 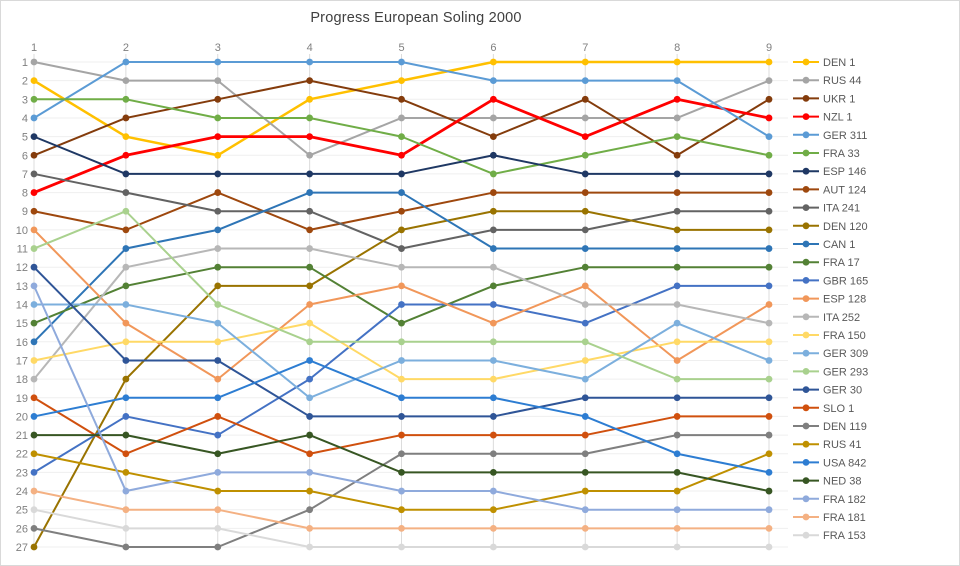 What do you see at coordinates (25, 100) in the screenshot?
I see `y-tick-label: 3` at bounding box center [25, 100].